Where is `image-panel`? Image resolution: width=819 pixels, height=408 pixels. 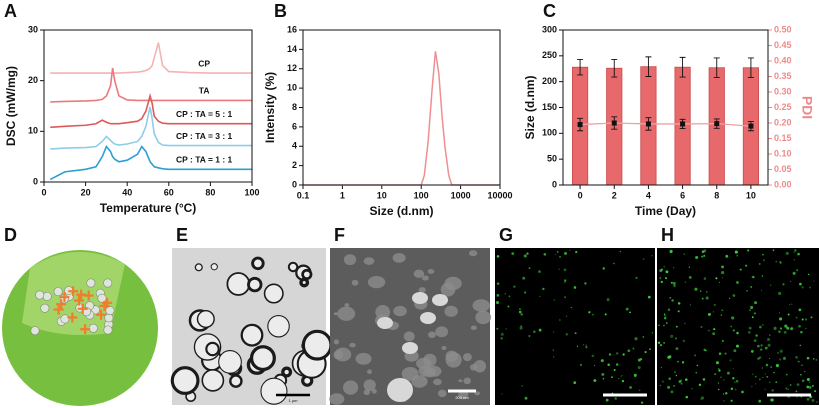
image-panel is located at coordinates (251, 326).